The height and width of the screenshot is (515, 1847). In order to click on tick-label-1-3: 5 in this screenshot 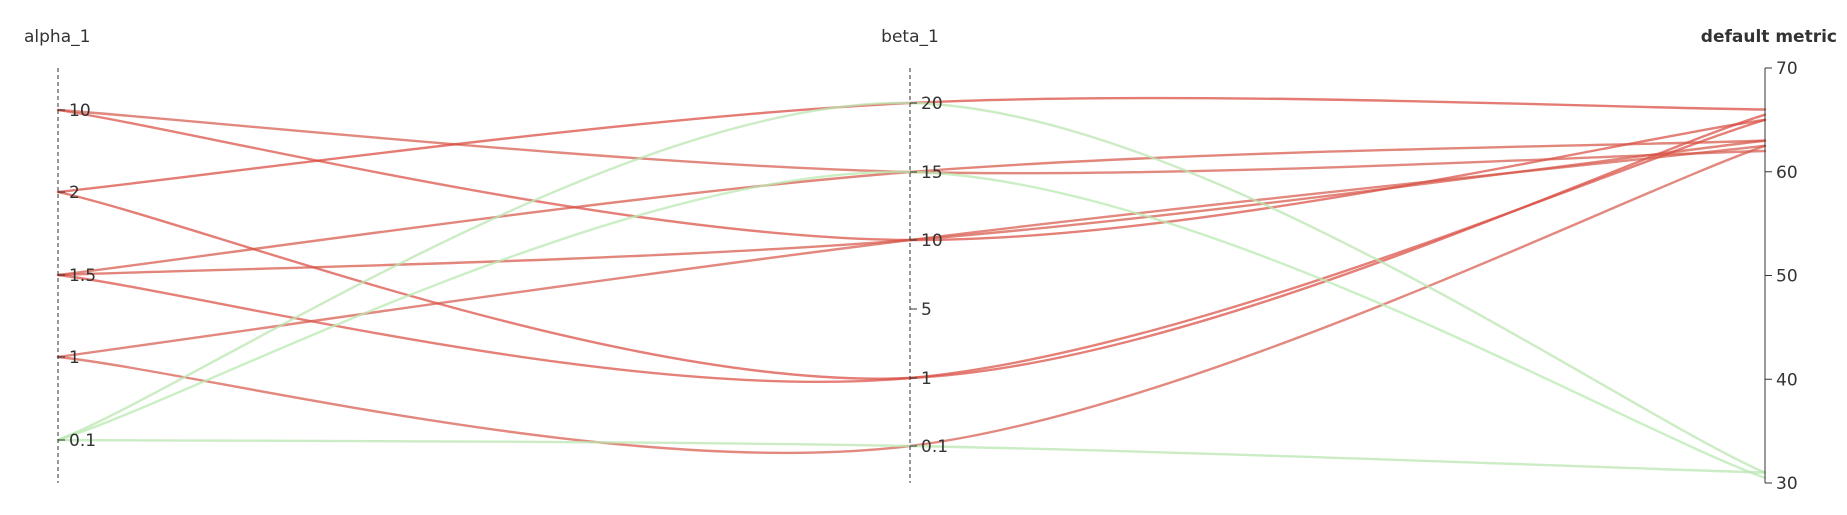, I will do `click(926, 310)`.